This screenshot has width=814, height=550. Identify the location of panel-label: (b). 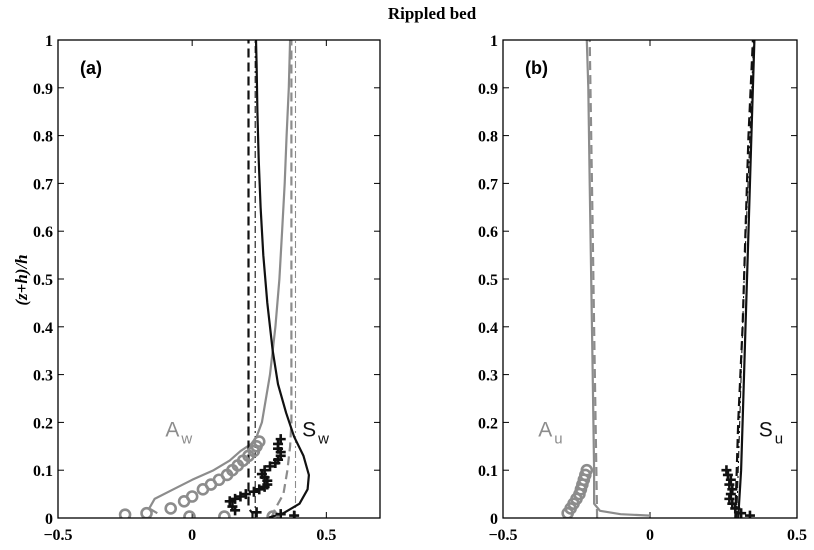
(536, 68).